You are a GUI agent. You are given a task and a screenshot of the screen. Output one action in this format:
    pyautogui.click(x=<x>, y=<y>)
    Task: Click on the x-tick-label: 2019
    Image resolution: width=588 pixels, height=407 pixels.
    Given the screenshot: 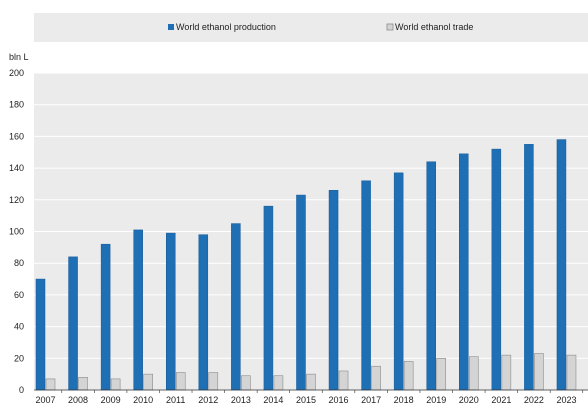 What is the action you would take?
    pyautogui.click(x=436, y=400)
    